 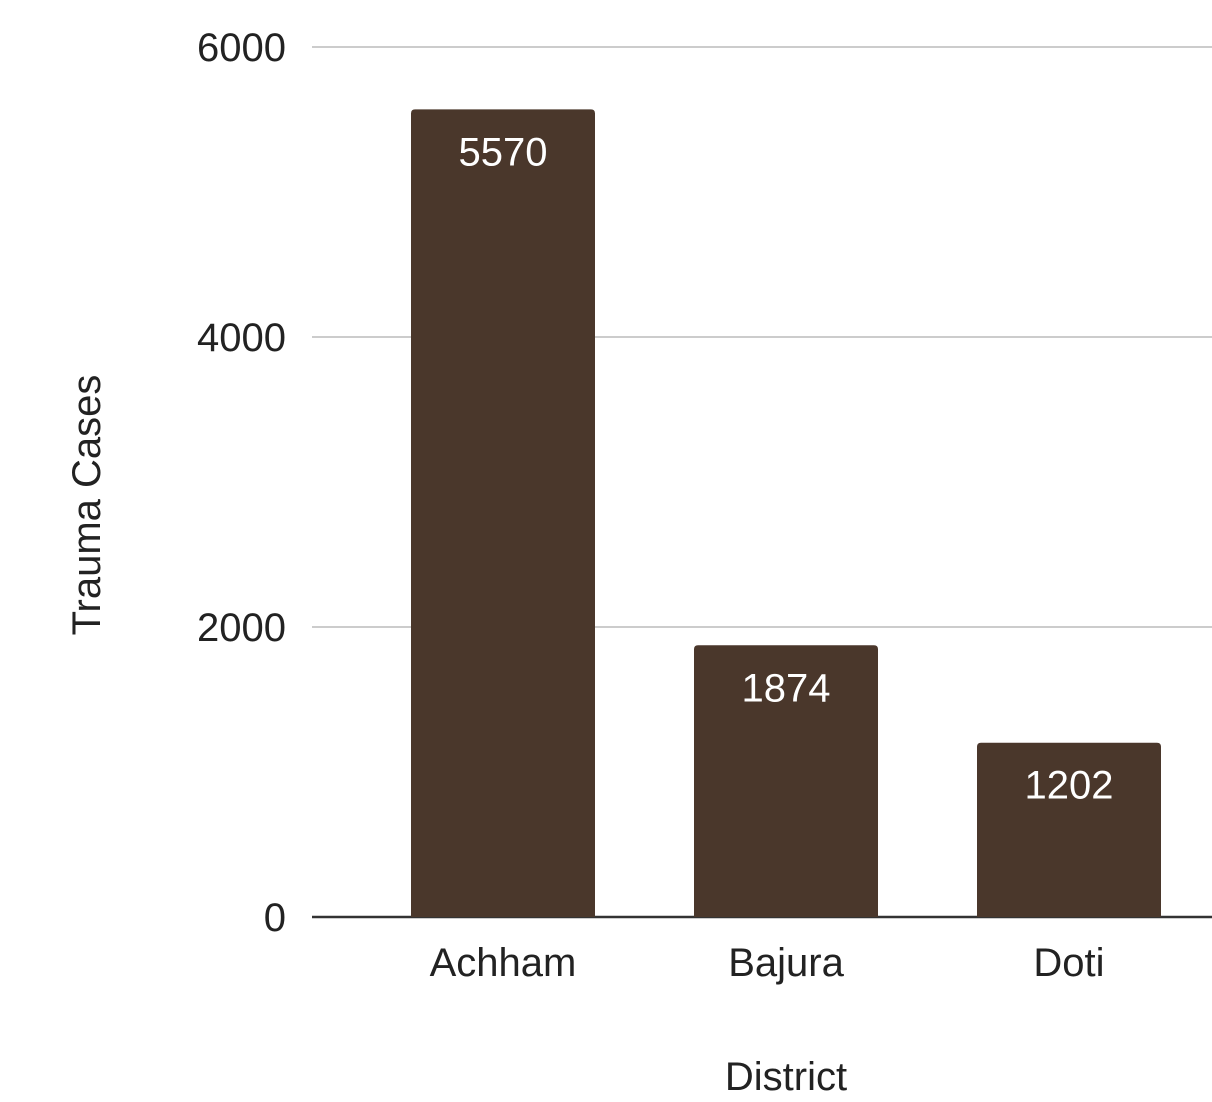 What do you see at coordinates (786, 963) in the screenshot?
I see `x-tick-label: Bajura` at bounding box center [786, 963].